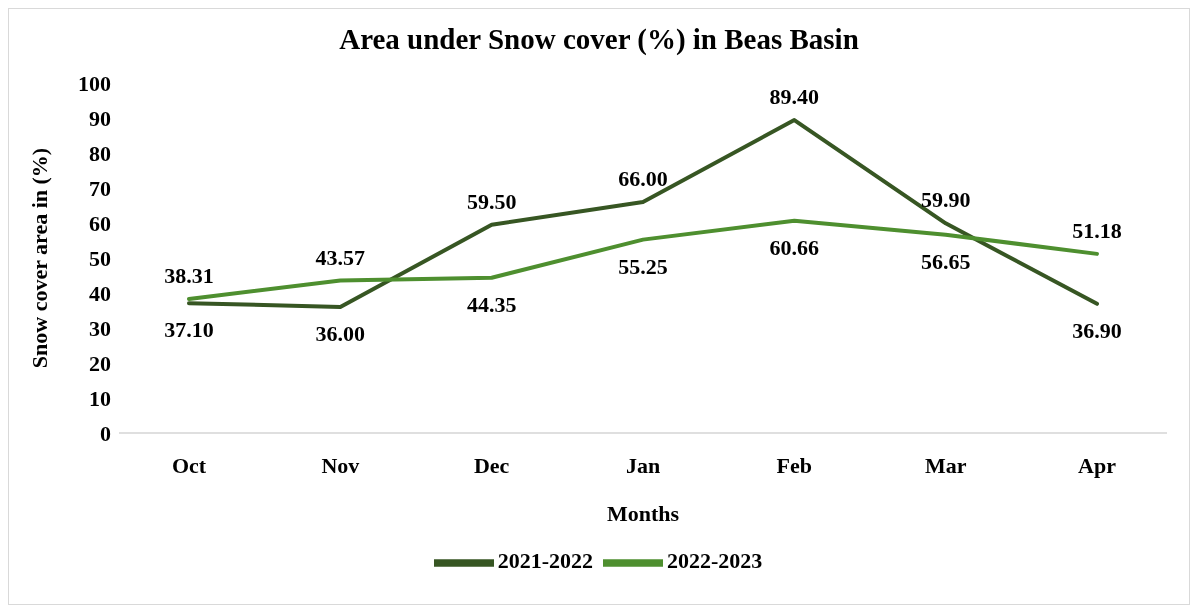 The height and width of the screenshot is (612, 1197). I want to click on data-label: 56.65, so click(945, 261).